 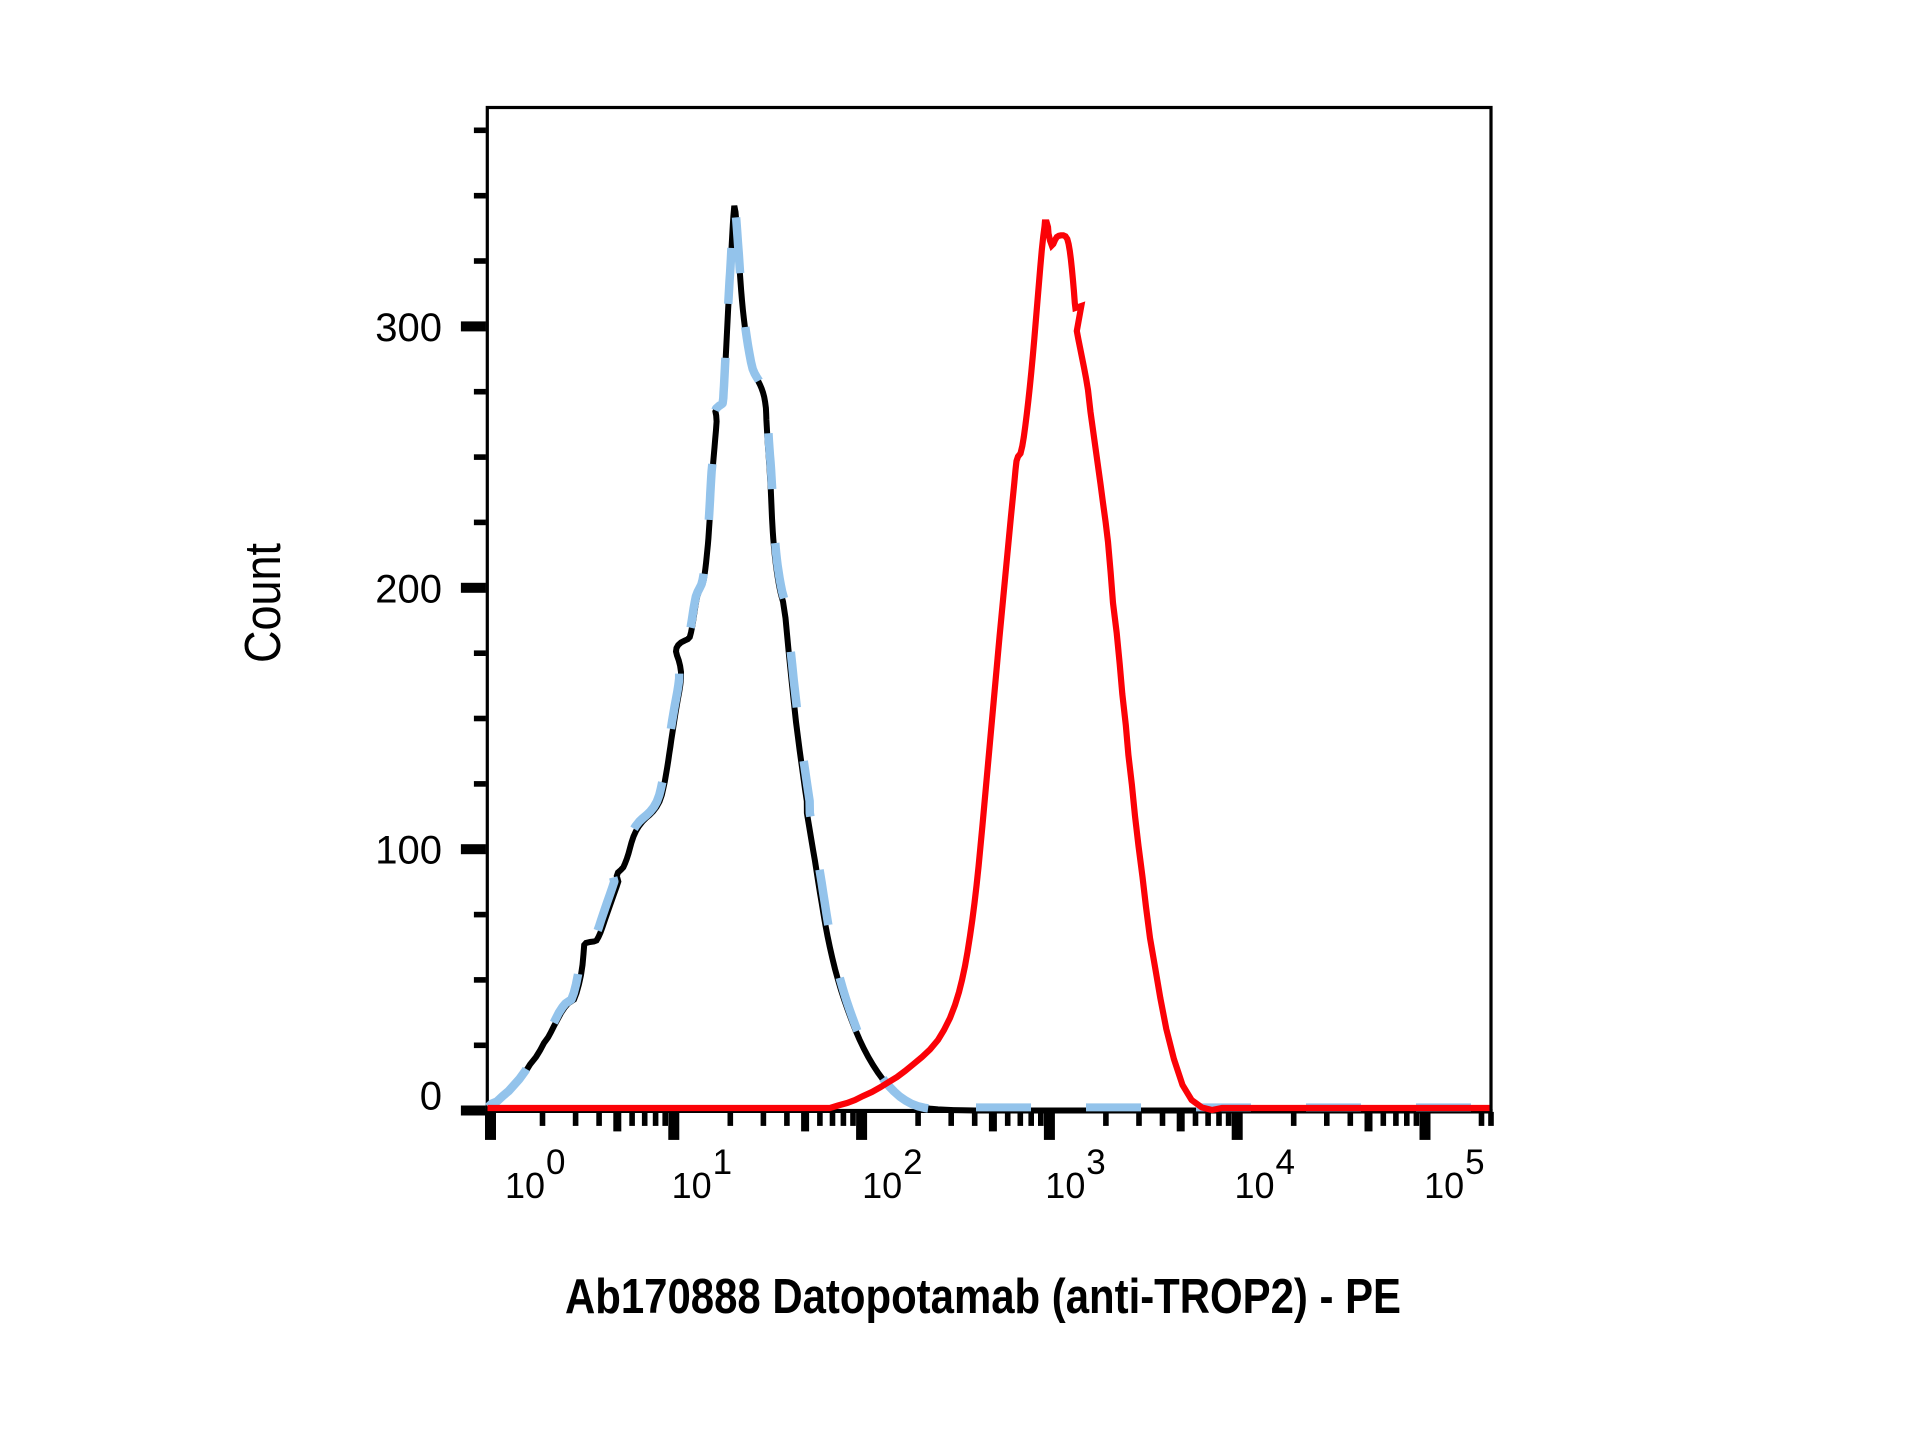 What do you see at coordinates (1095, 1162) in the screenshot?
I see `svg-text: 3` at bounding box center [1095, 1162].